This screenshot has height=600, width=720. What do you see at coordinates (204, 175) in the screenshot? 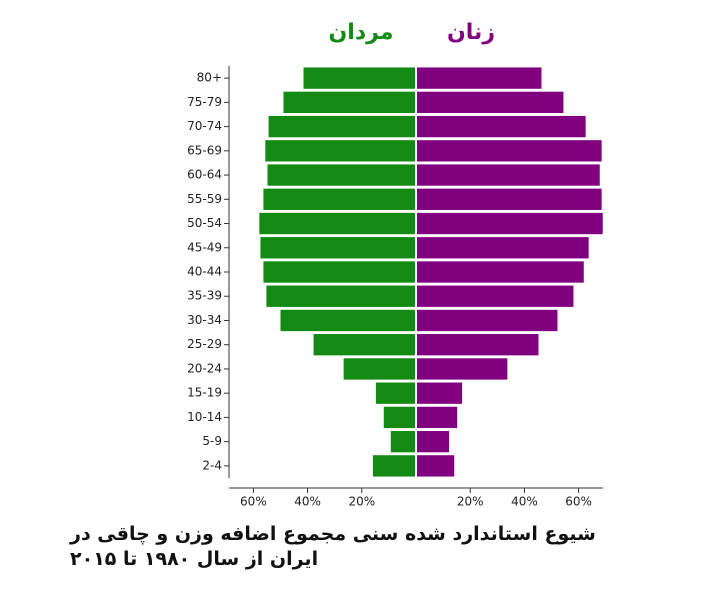
I see `y-tick-label: 60-64` at bounding box center [204, 175].